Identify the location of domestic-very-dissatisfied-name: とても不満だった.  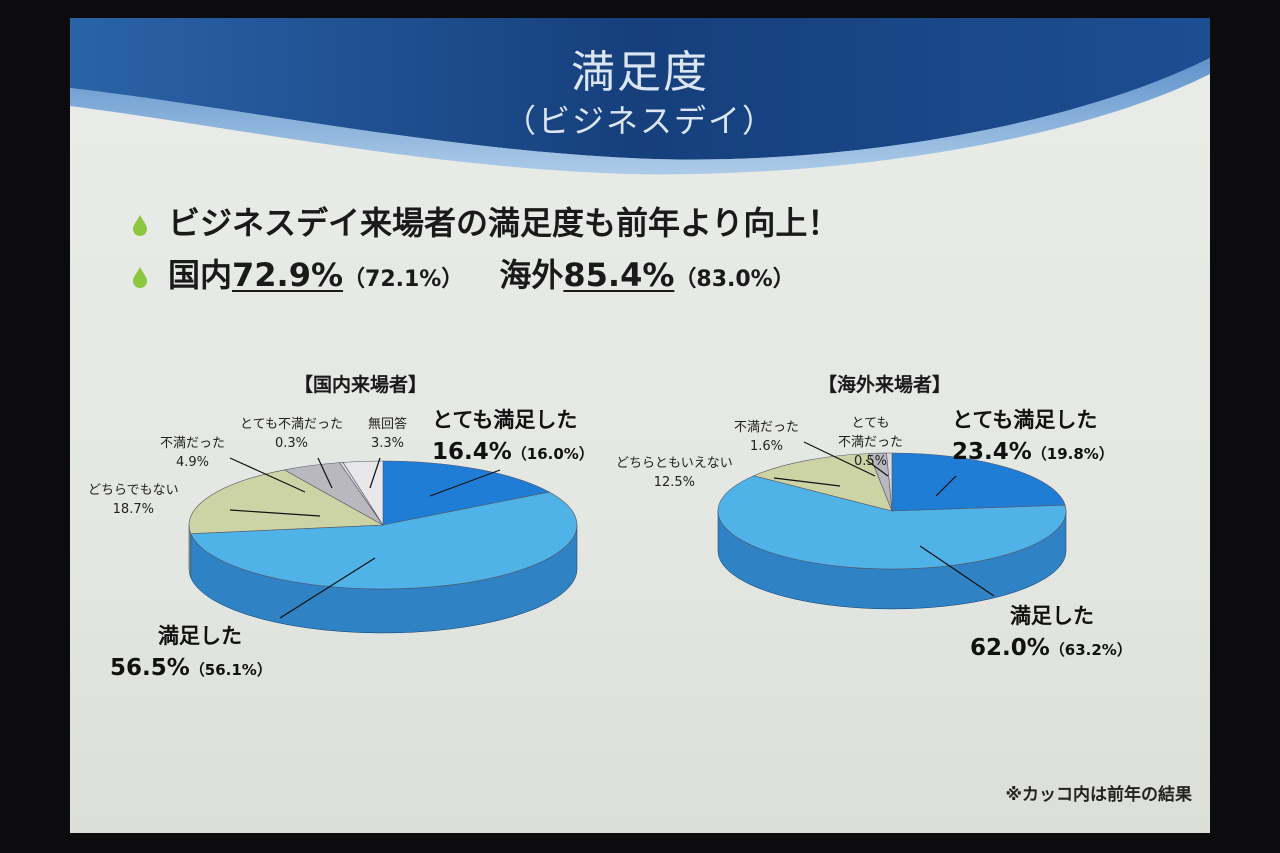
(291, 424).